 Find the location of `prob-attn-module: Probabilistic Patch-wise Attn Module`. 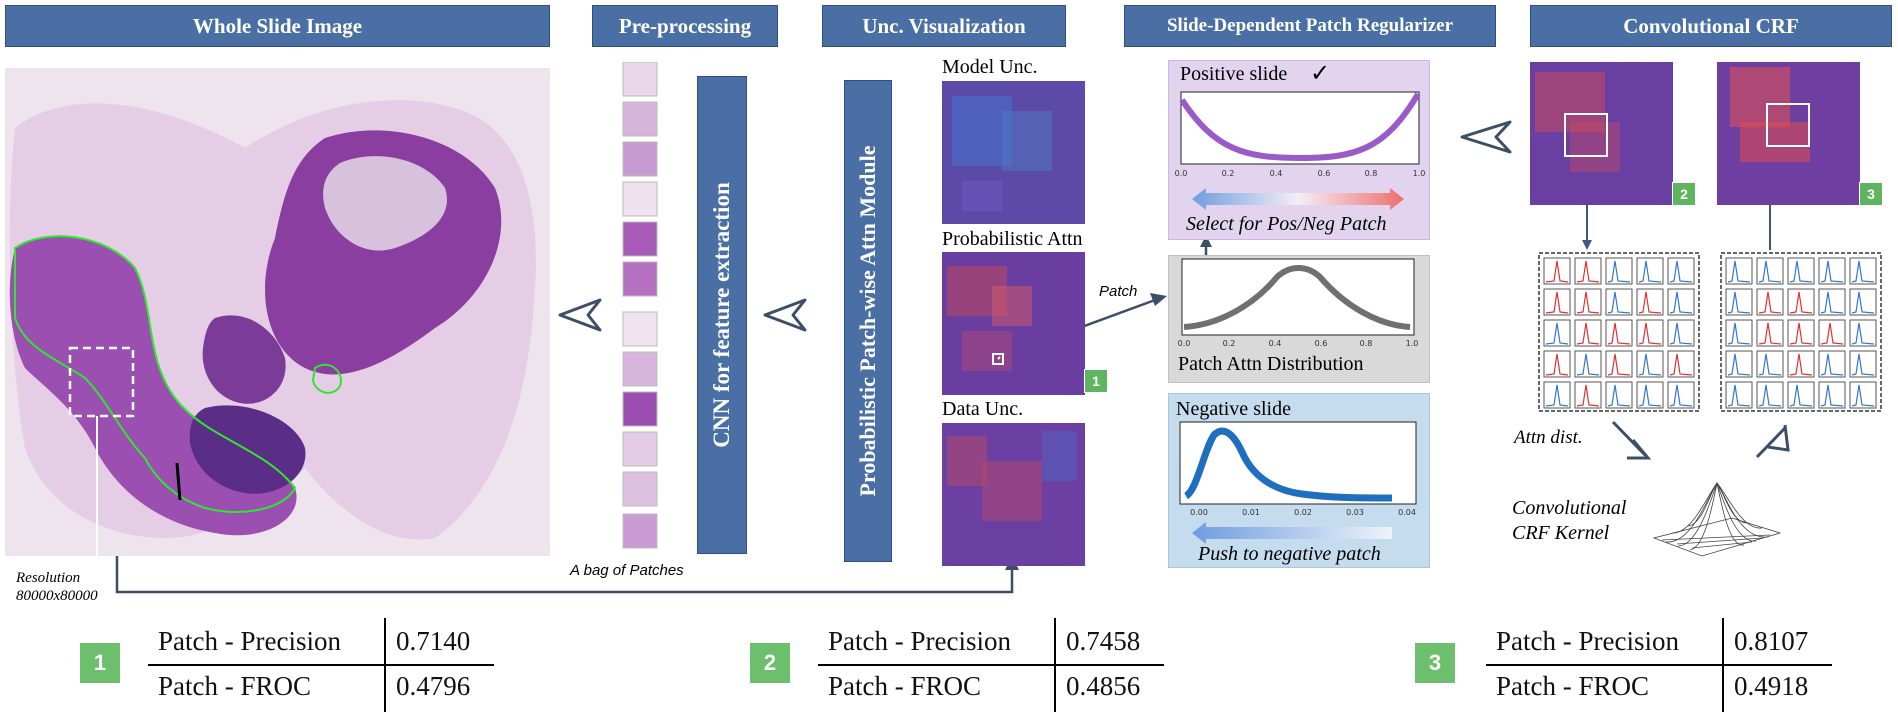

prob-attn-module: Probabilistic Patch-wise Attn Module is located at coordinates (868, 321).